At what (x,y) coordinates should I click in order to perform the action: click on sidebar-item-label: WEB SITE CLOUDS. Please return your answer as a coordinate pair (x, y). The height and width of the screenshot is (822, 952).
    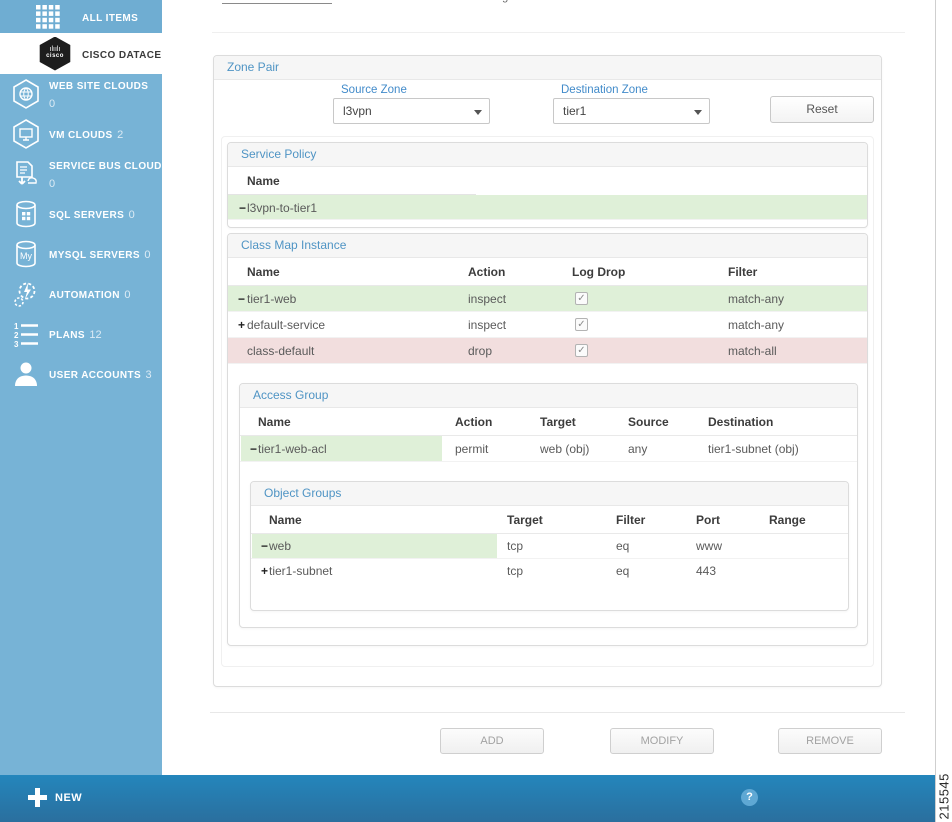
    Looking at the image, I should click on (99, 86).